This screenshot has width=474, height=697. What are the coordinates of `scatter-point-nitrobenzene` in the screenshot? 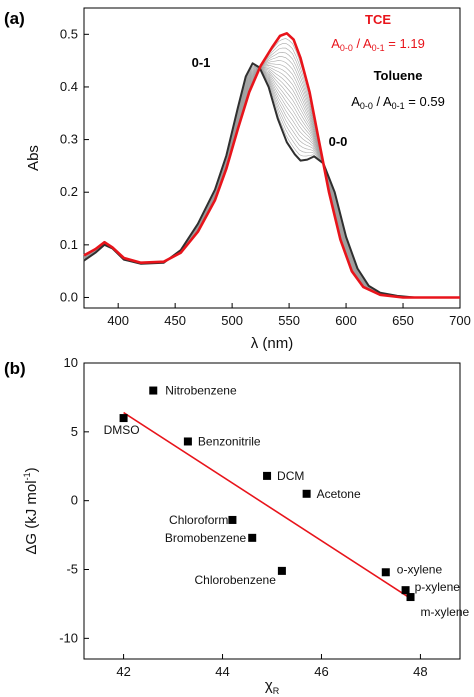 It's located at (153, 390).